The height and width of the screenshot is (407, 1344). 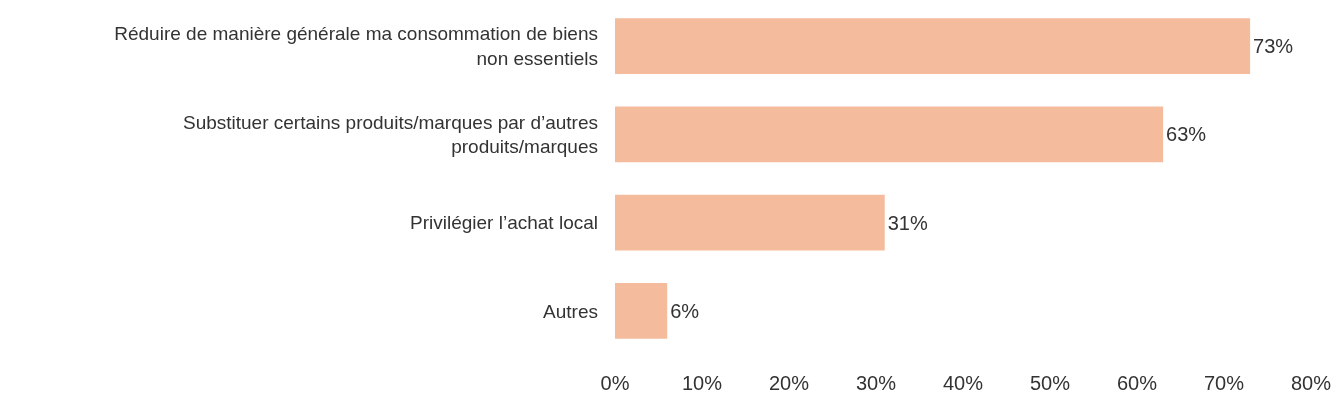 I want to click on data-label: 6%, so click(x=685, y=310).